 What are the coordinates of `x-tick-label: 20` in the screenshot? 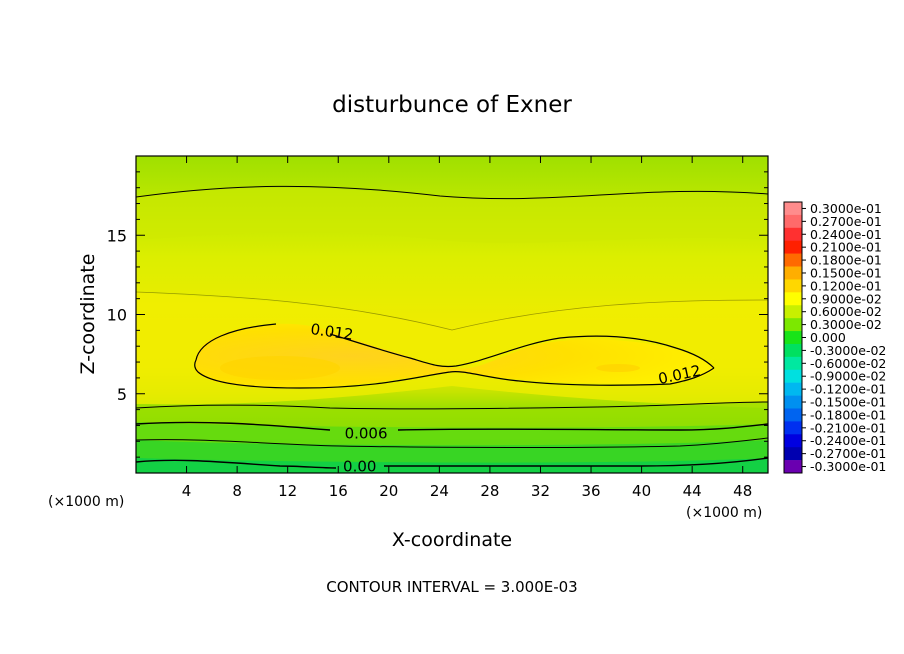 It's located at (388, 491).